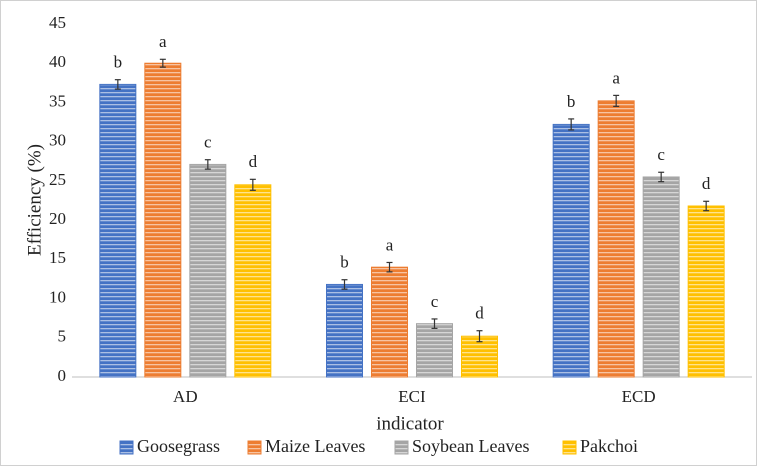 The image size is (757, 466). What do you see at coordinates (57, 22) in the screenshot?
I see `y-tick-label: 45` at bounding box center [57, 22].